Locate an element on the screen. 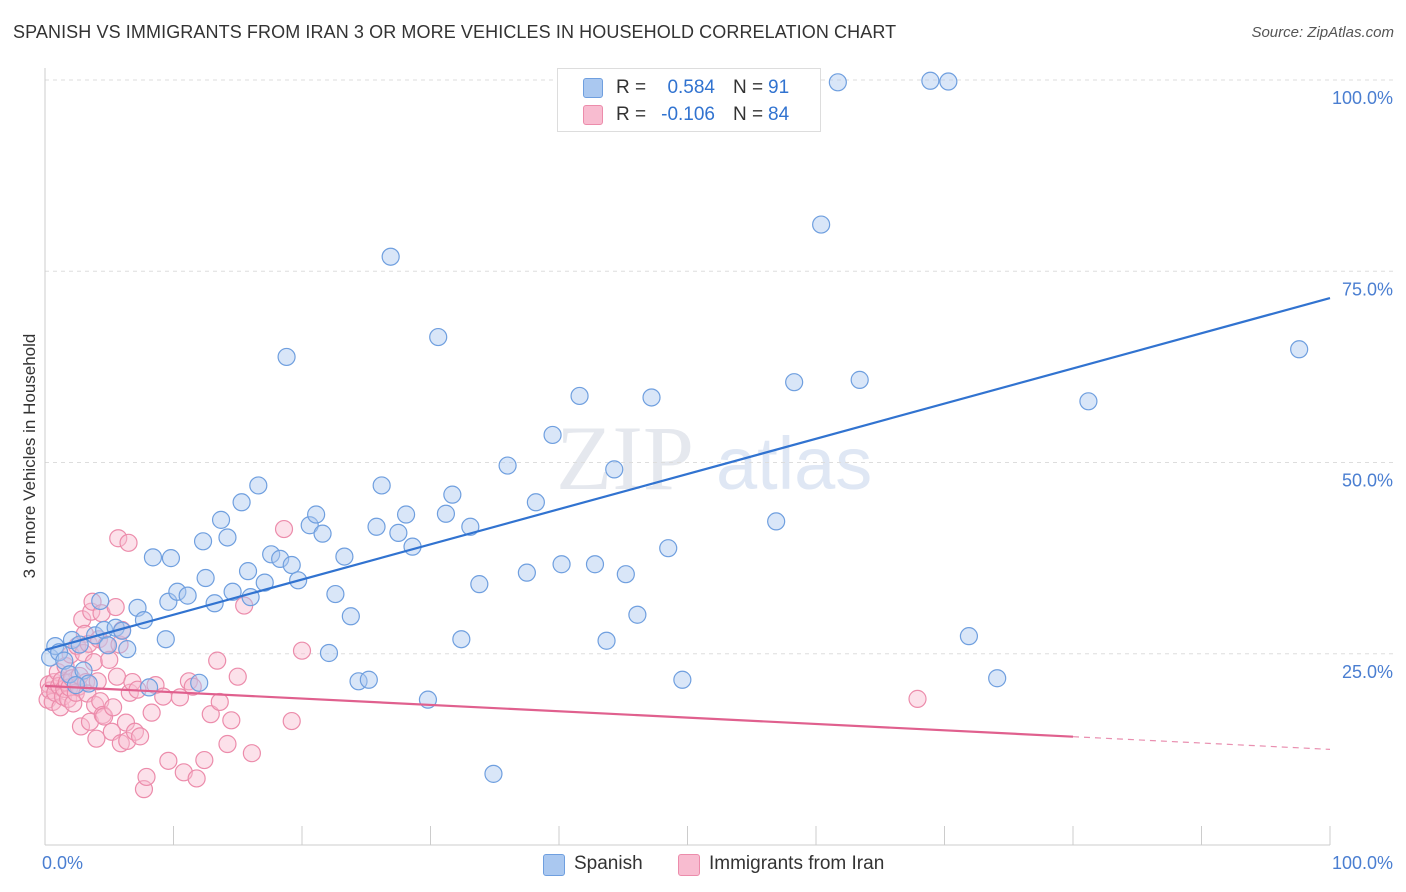 The image size is (1406, 892). spanish-legend-swatch is located at coordinates (554, 865).